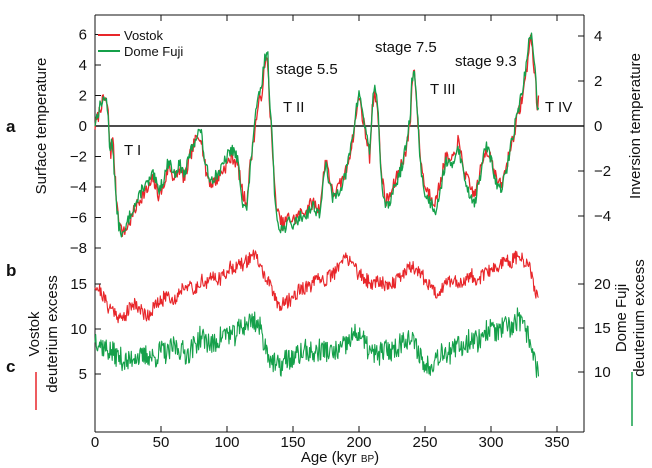  I want to click on vostok-dexcess-tick-label: 5, so click(83, 374).